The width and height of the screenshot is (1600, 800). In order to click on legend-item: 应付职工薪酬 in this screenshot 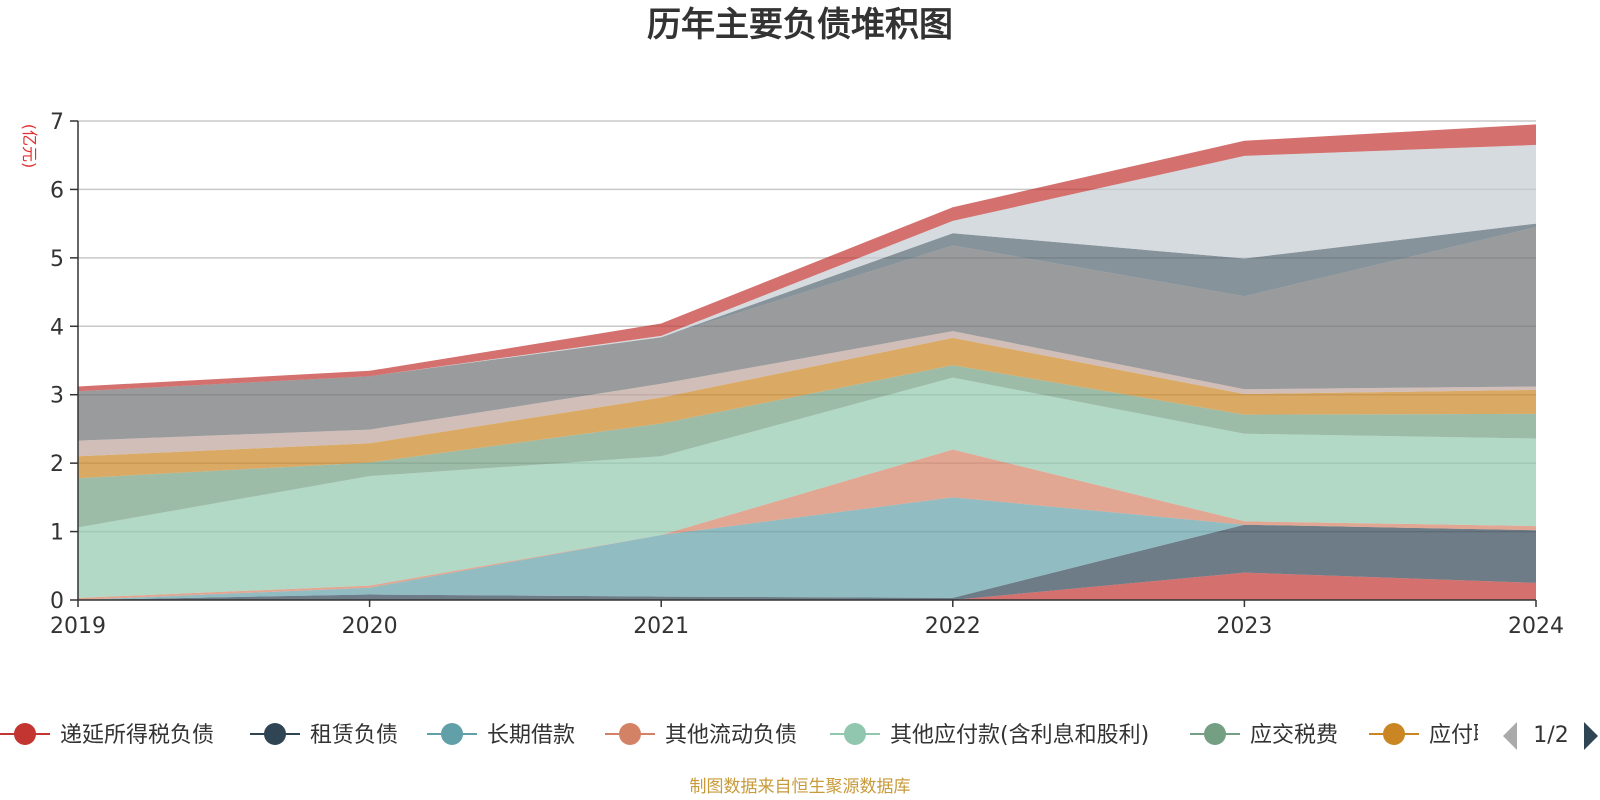, I will do `click(1465, 735)`.